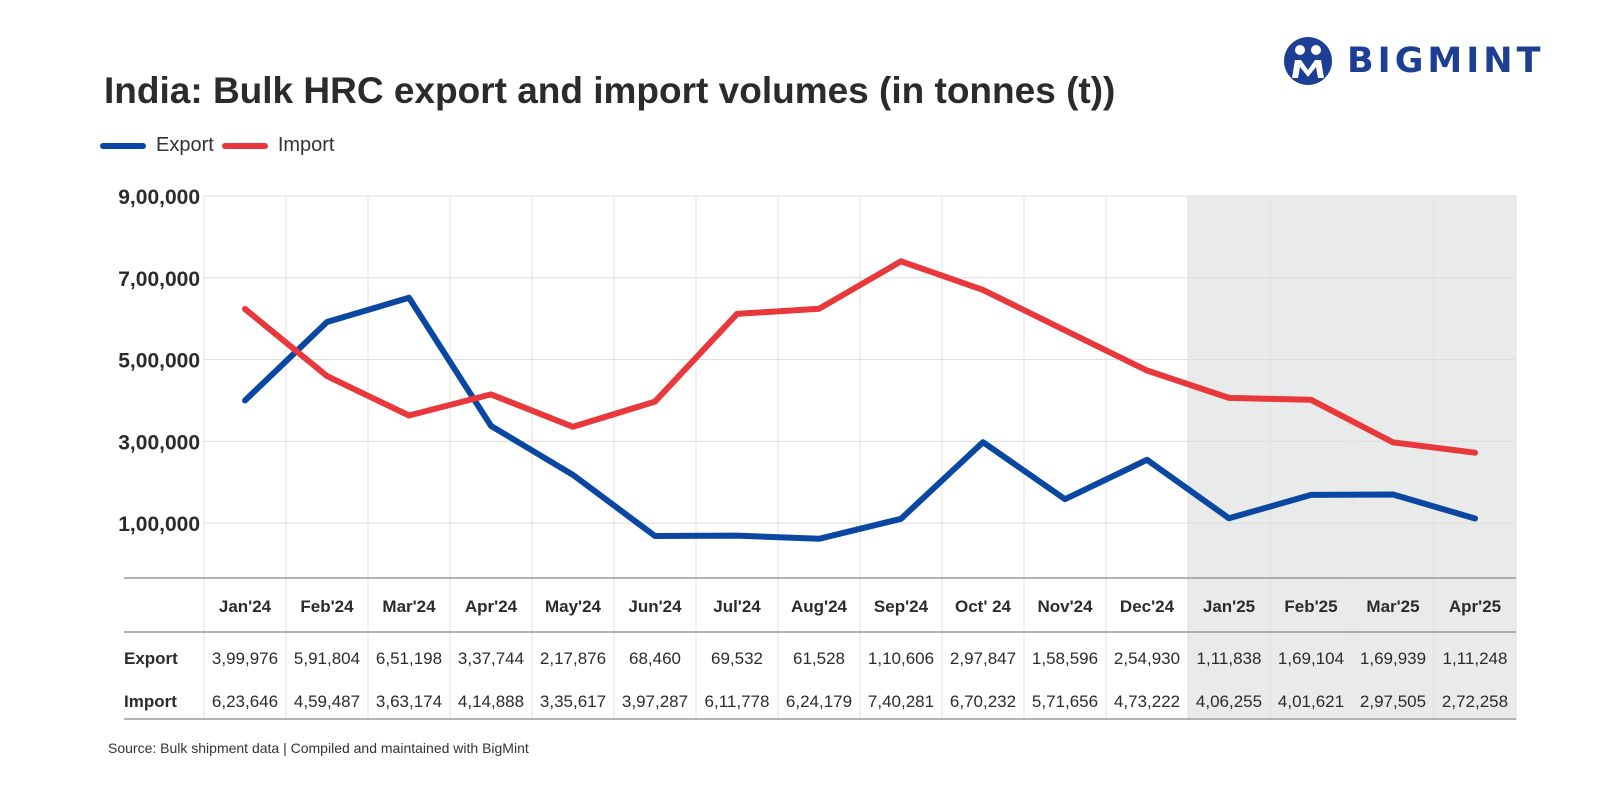 The image size is (1600, 800). Describe the element at coordinates (901, 658) in the screenshot. I see `data-label-export: 1,10,606` at that location.